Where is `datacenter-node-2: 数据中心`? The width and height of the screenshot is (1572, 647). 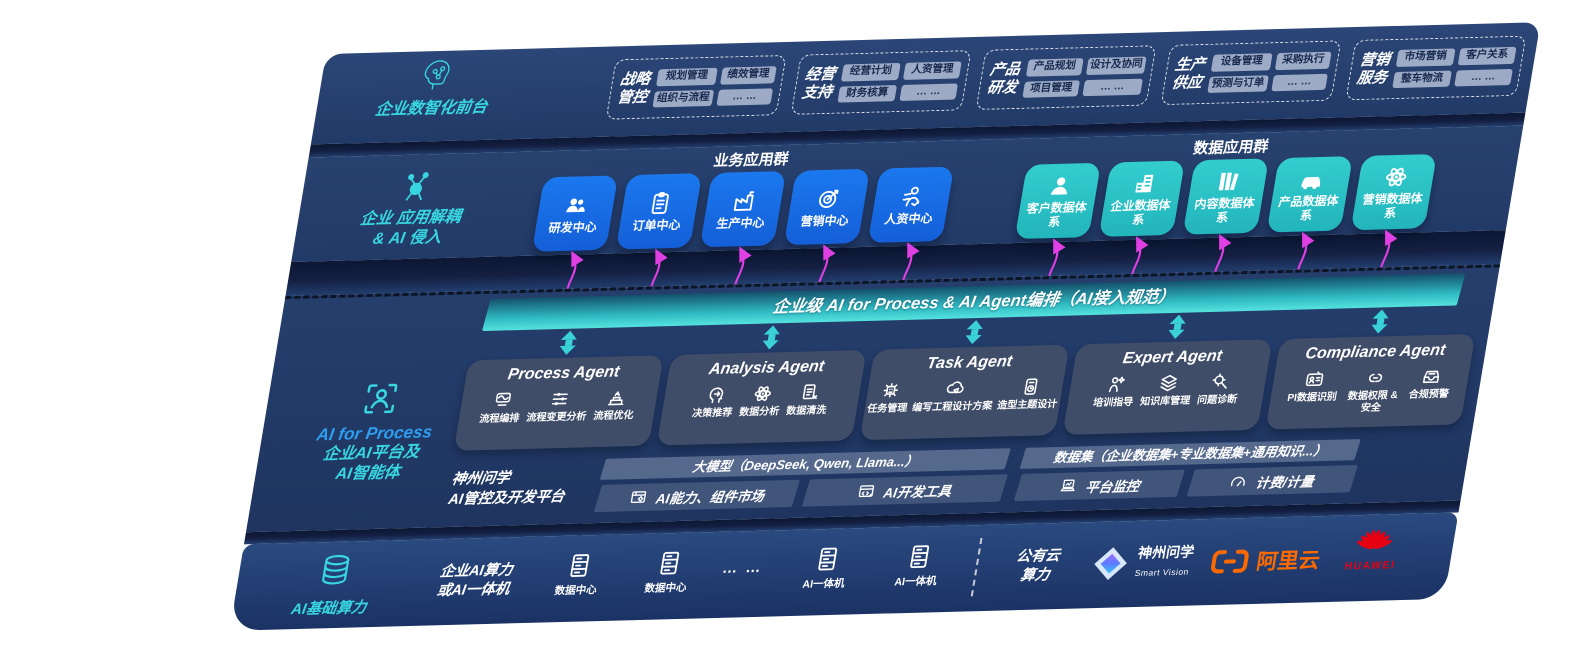 datacenter-node-2: 数据中心 is located at coordinates (668, 572).